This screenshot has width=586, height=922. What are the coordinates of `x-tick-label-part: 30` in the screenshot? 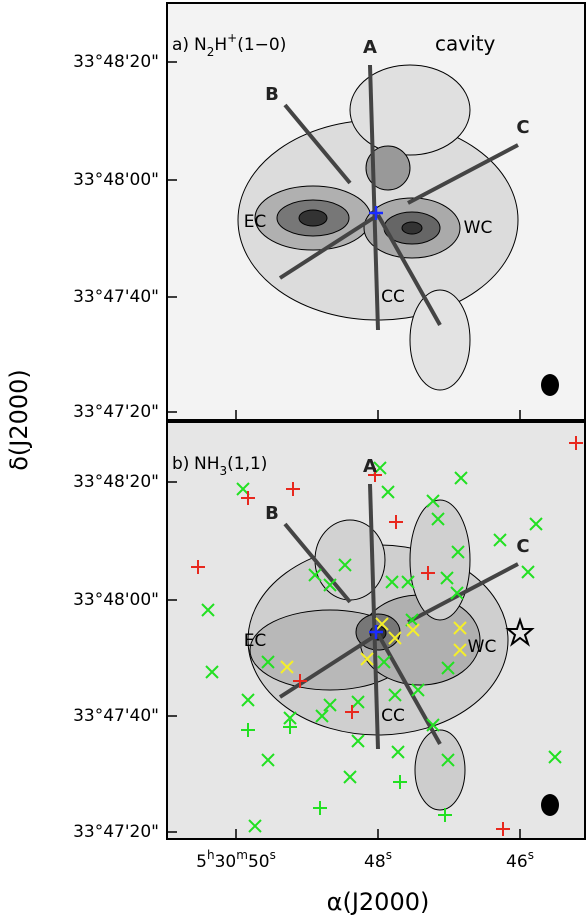 It's located at (226, 862).